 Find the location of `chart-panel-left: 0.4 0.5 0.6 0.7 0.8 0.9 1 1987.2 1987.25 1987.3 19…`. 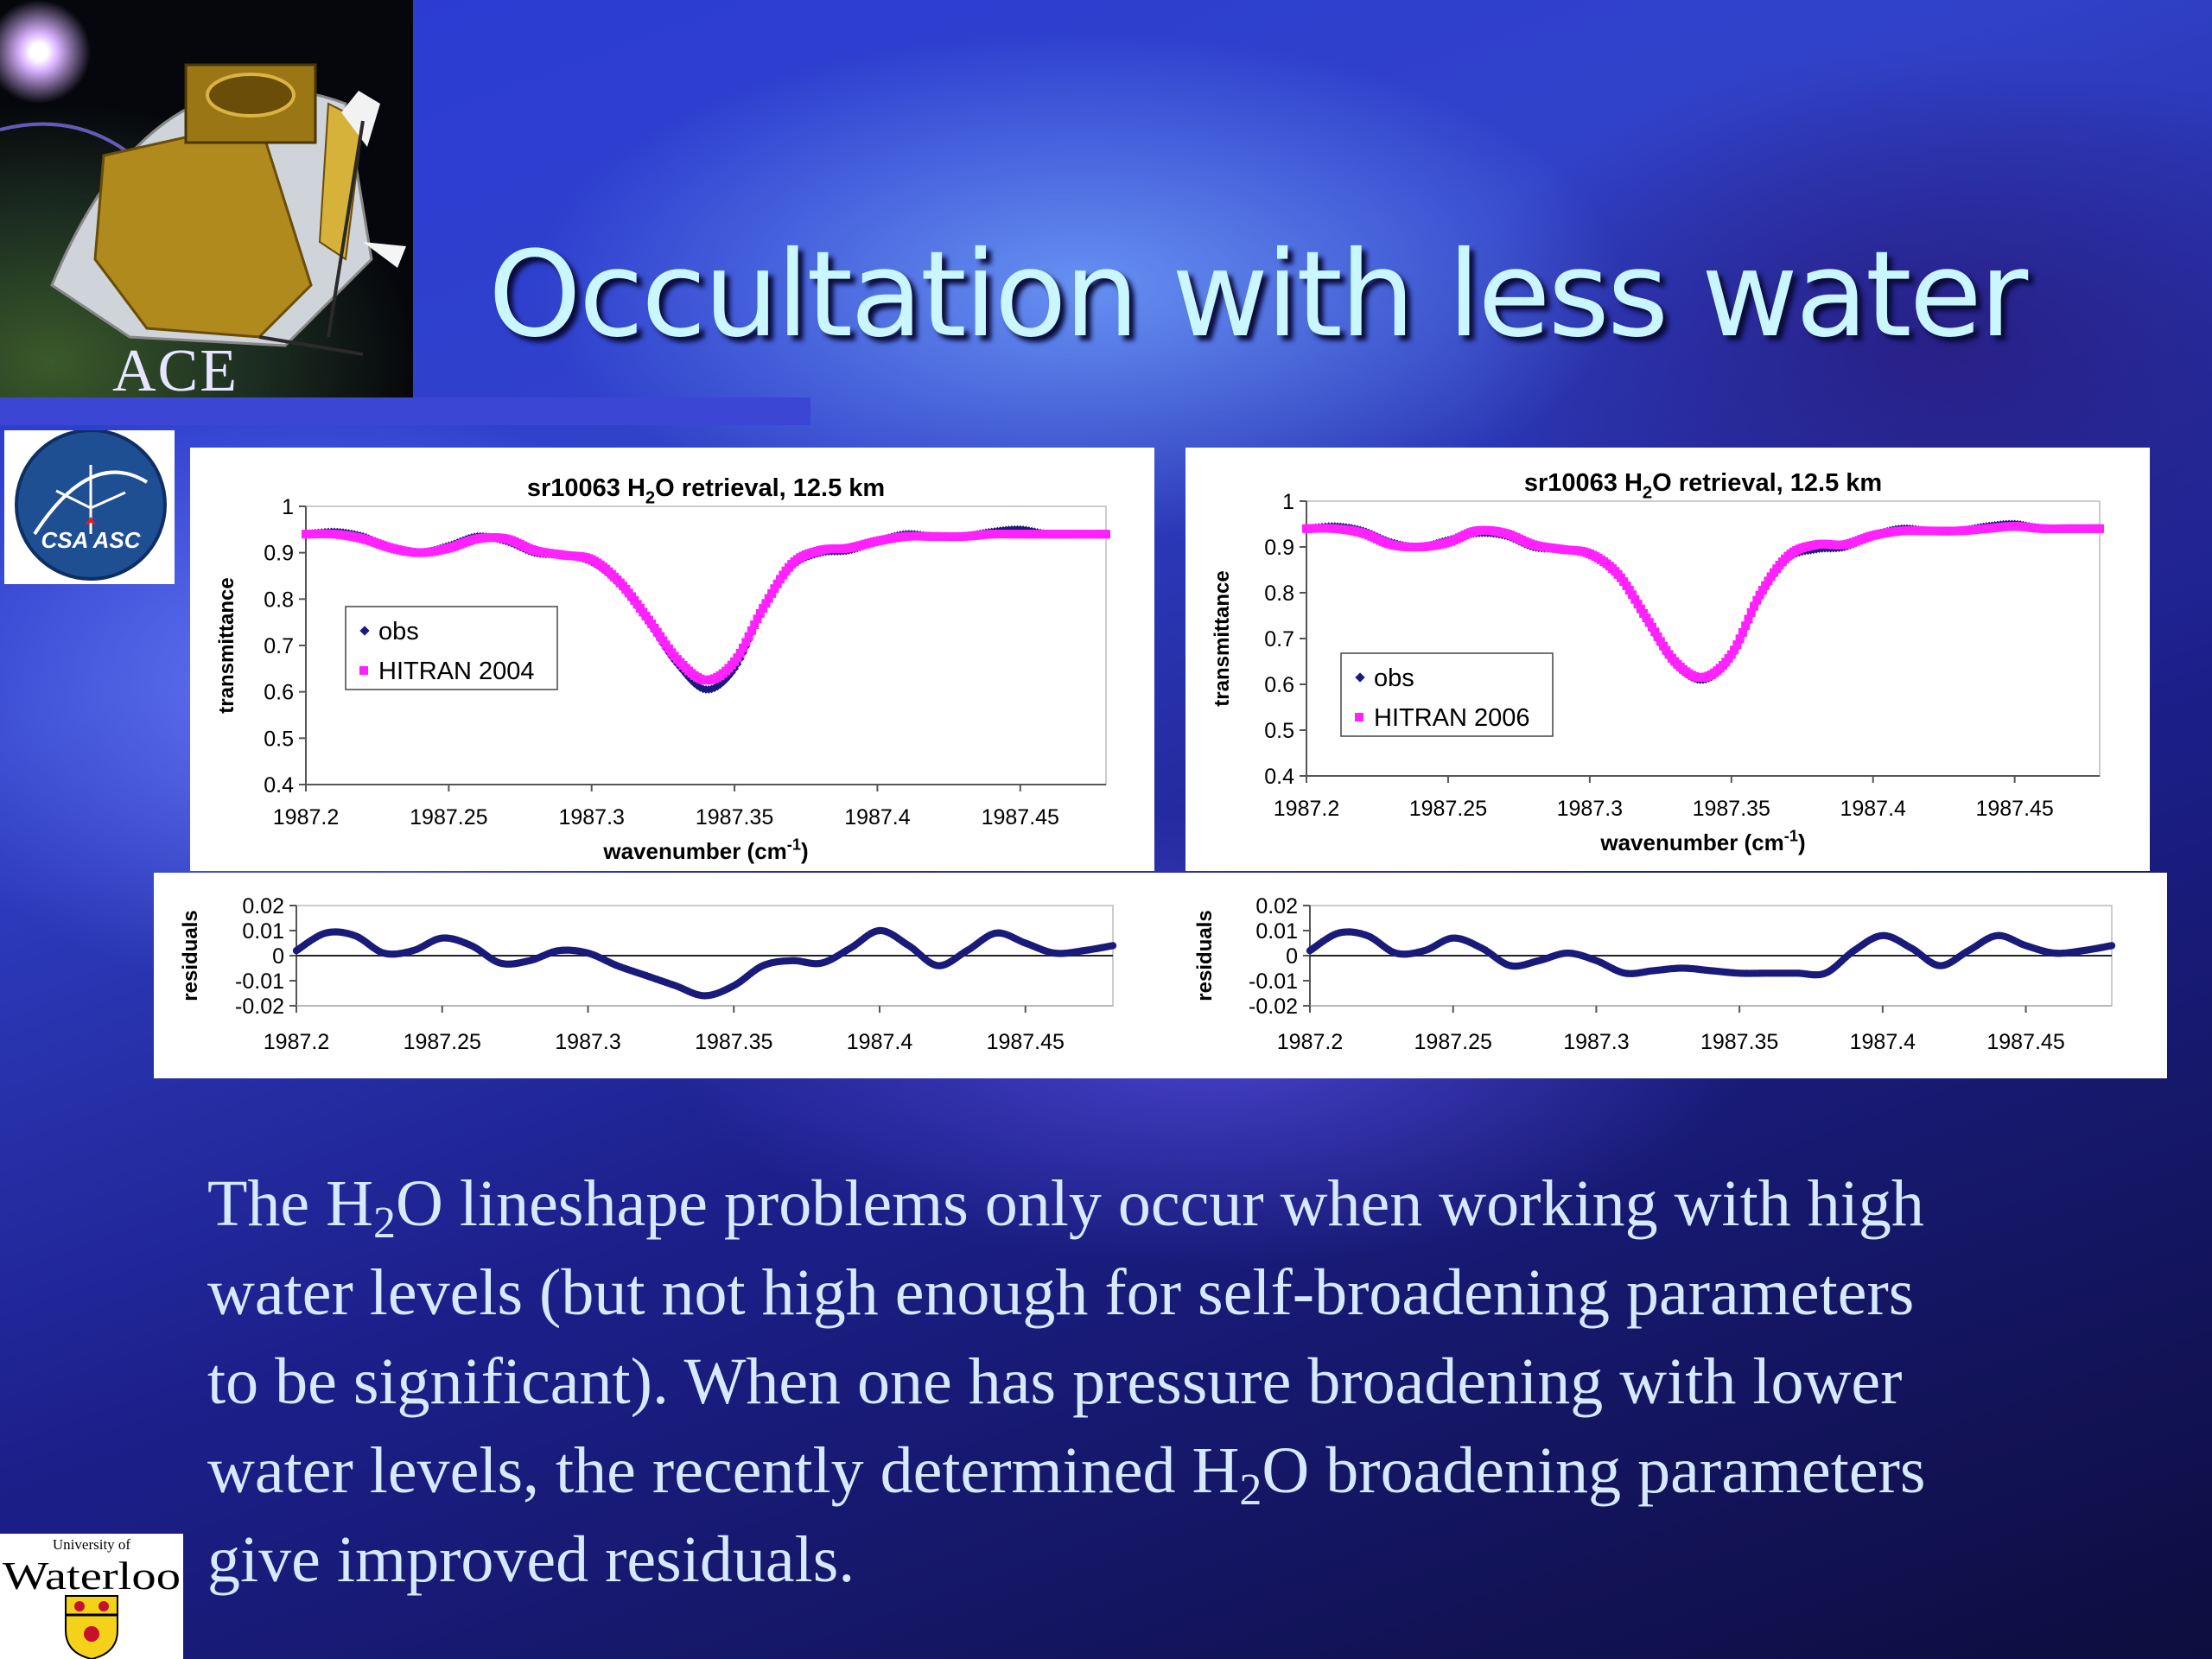

chart-panel-left: 0.4 0.5 0.6 0.7 0.8 0.9 1 1987.2 1987.25 1987.3 19… is located at coordinates (672, 659).